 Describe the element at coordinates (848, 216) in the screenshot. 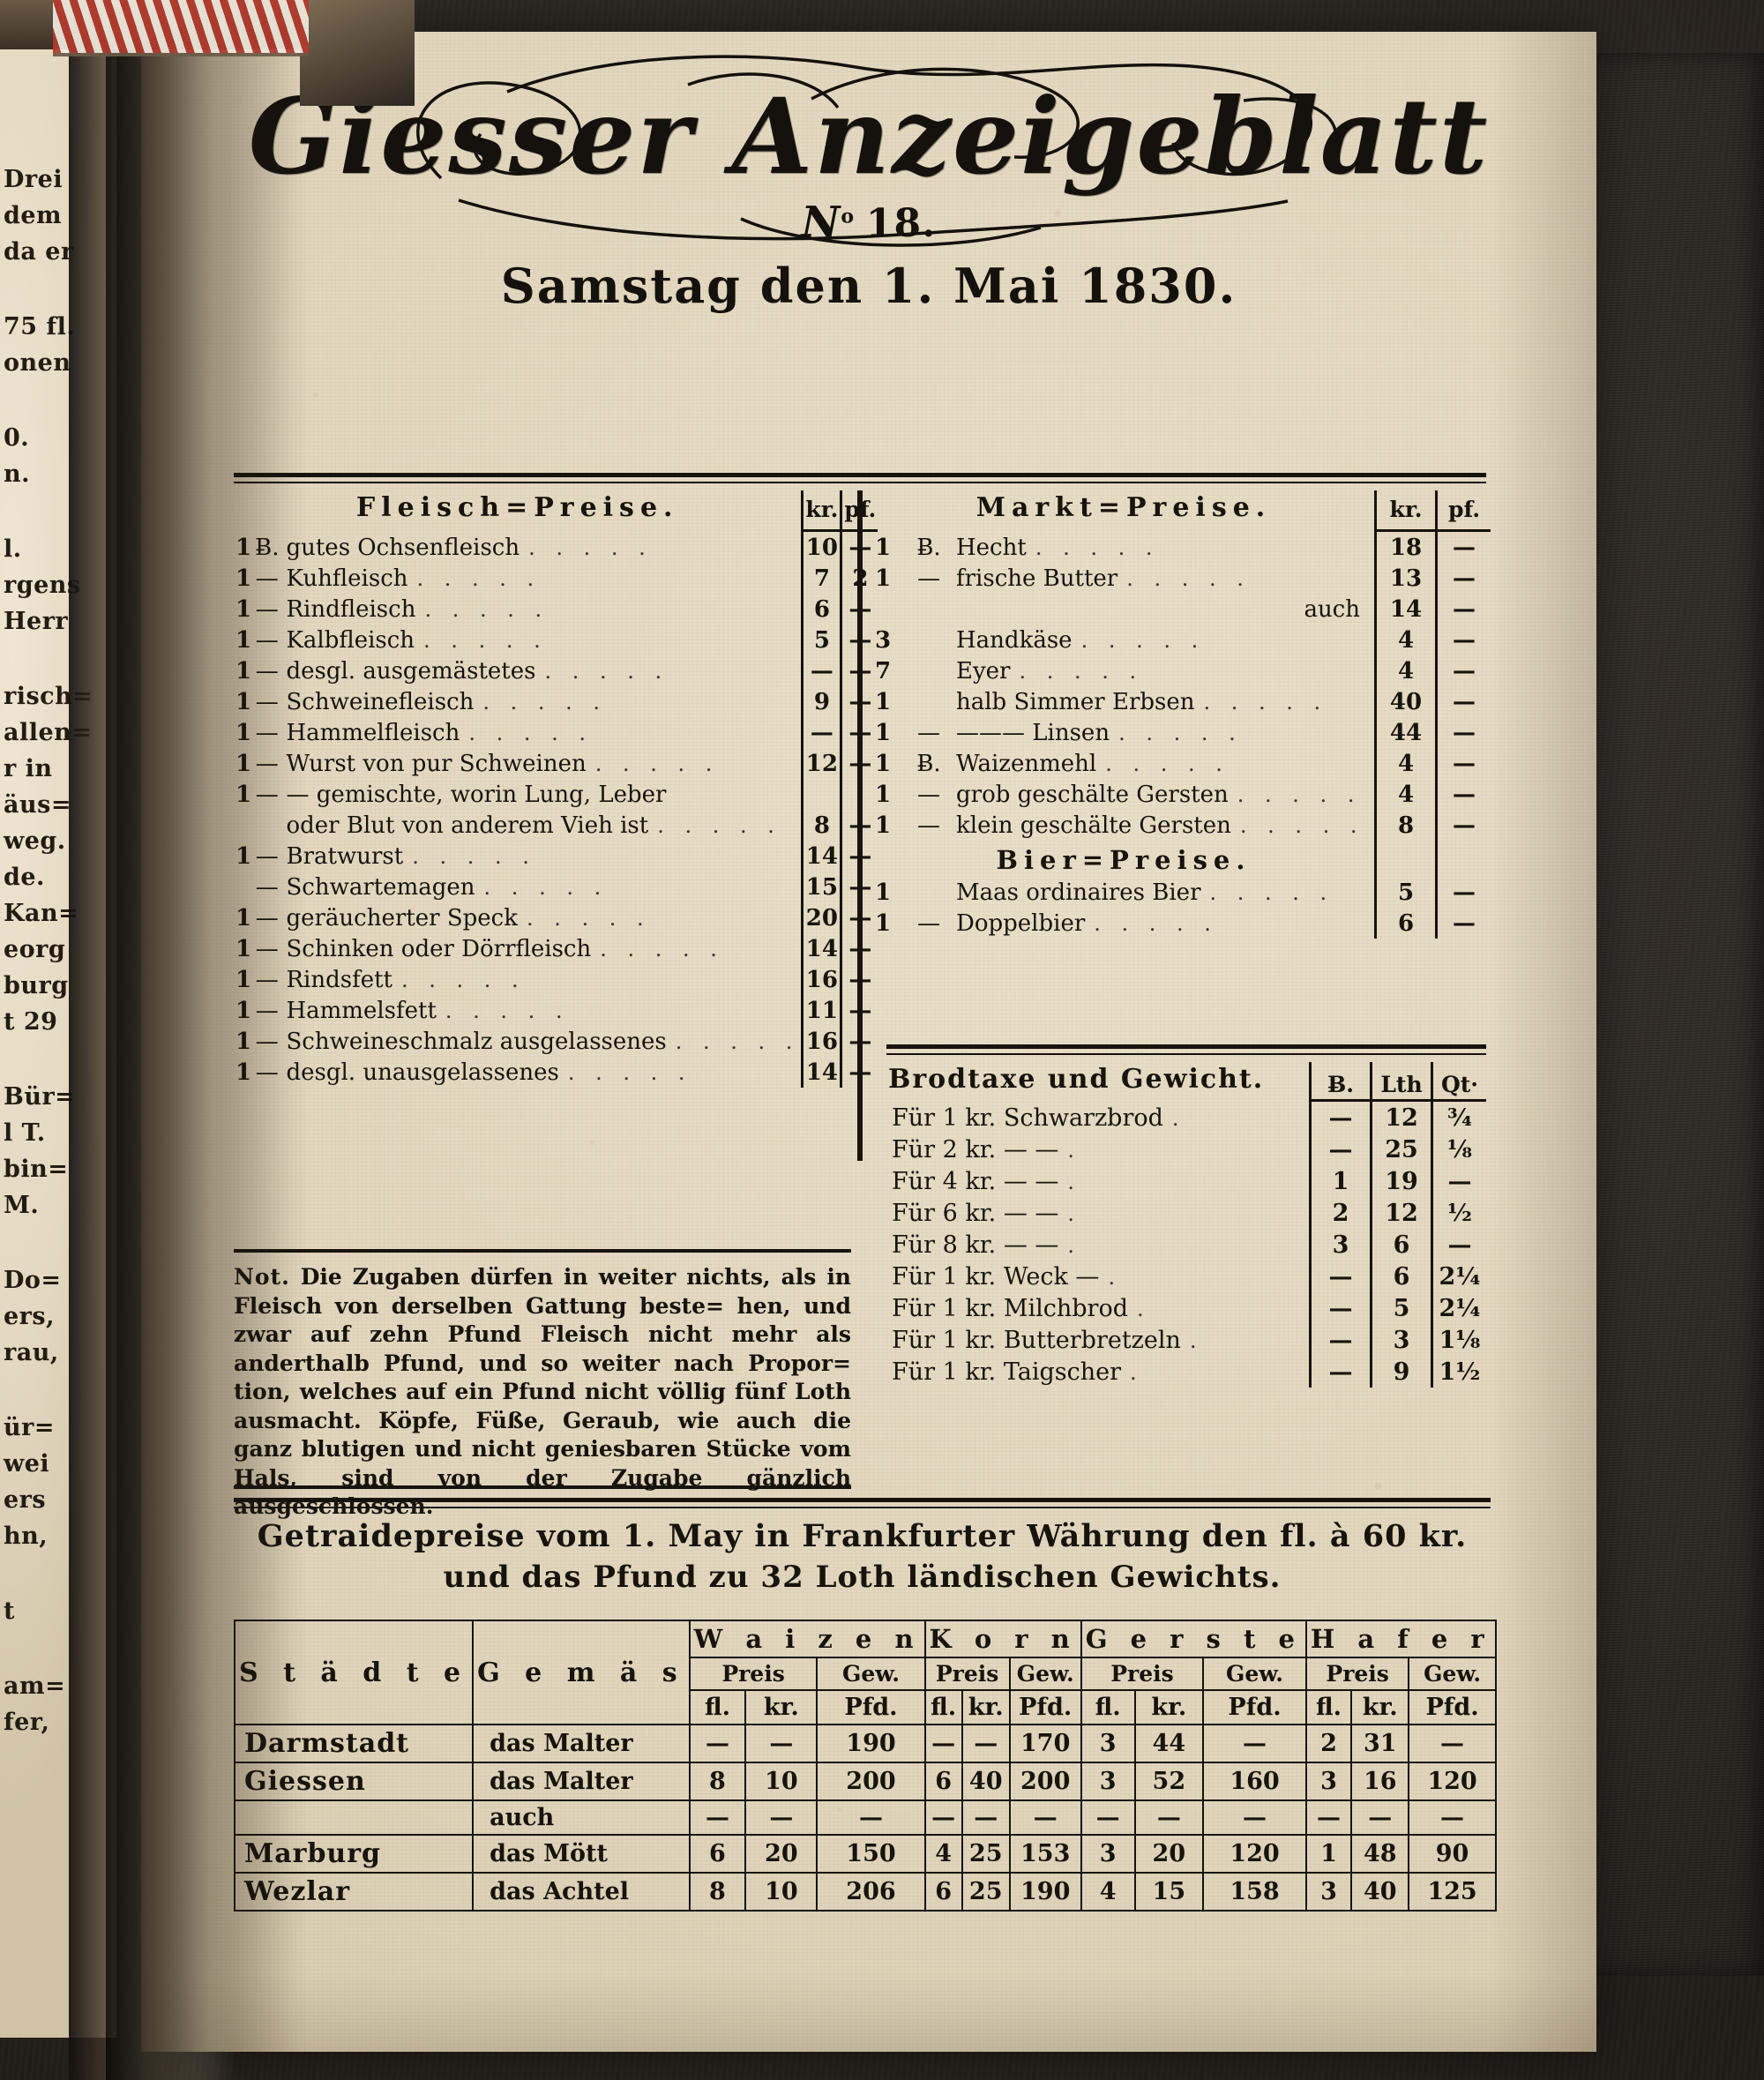

I see `issue-ordinal-sup: o` at that location.